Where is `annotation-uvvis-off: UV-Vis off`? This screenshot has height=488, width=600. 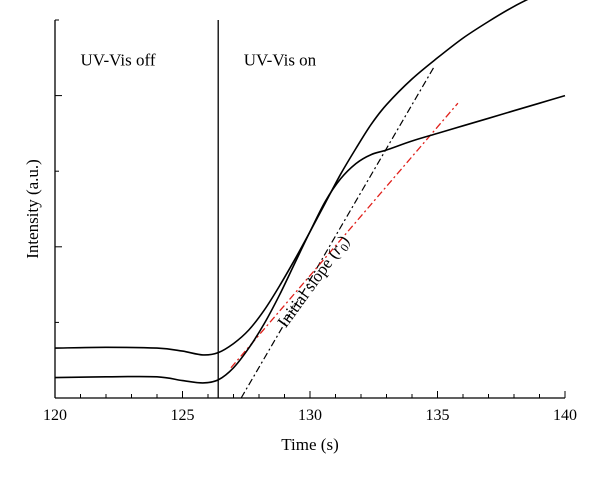
annotation-uvvis-off: UV-Vis off is located at coordinates (118, 59).